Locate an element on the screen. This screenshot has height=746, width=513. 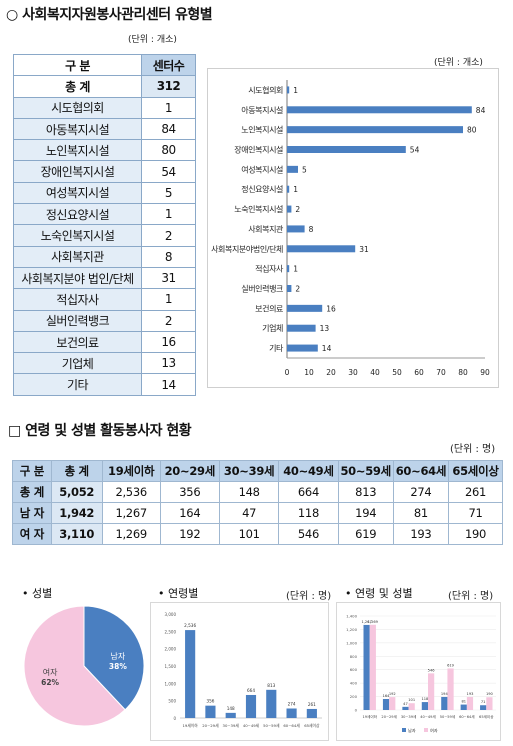
category-label: 정신요양시설 is located at coordinates (262, 189).